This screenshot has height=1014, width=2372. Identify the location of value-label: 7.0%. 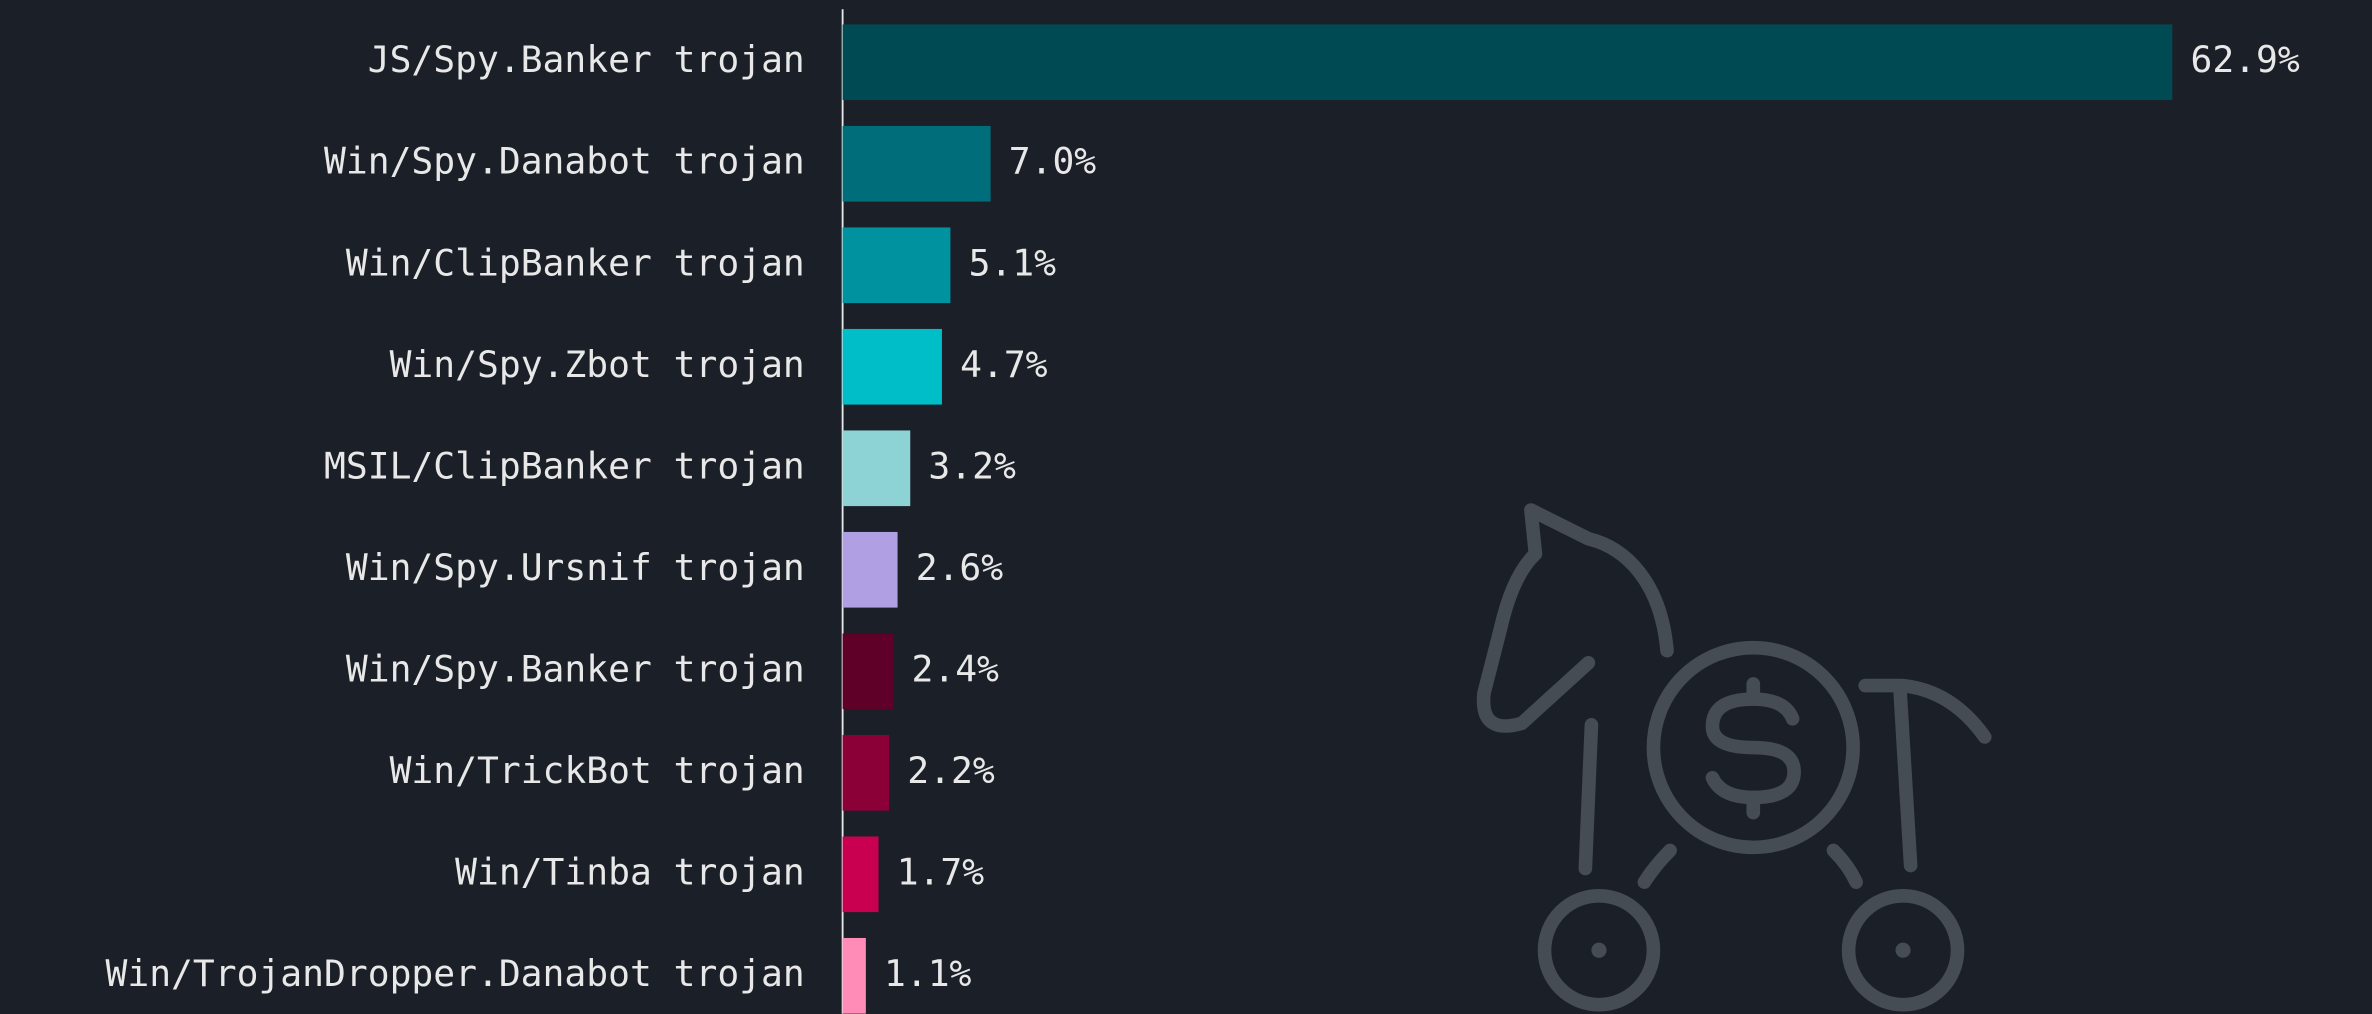
(1053, 161).